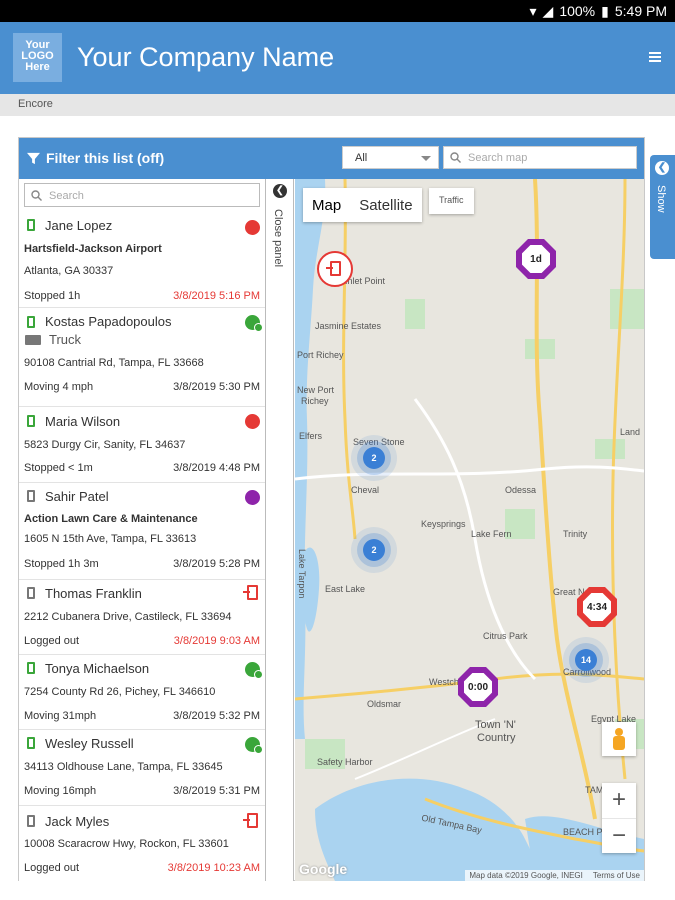  What do you see at coordinates (521, 490) in the screenshot?
I see `map-label: Odessa` at bounding box center [521, 490].